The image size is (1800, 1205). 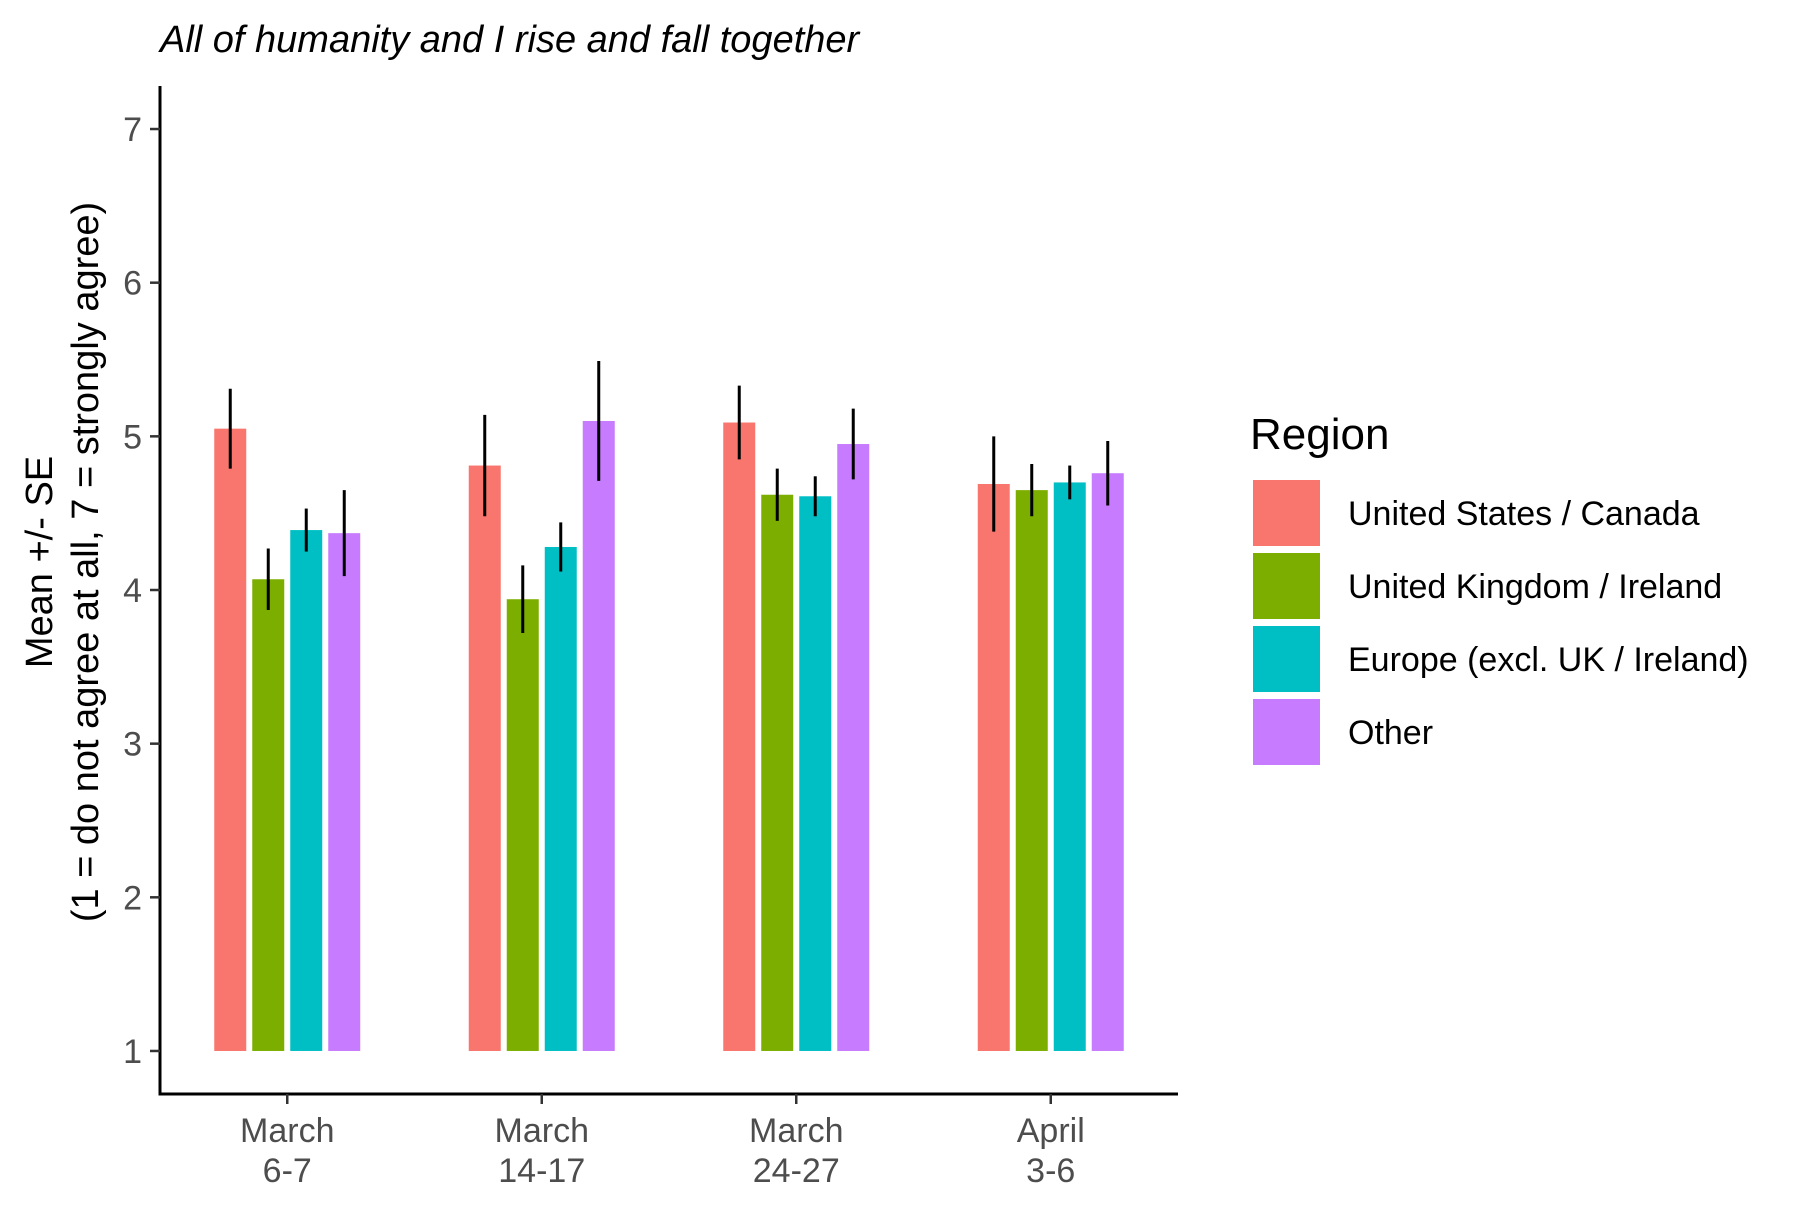 I want to click on legend-label-2: United Kingdom / Ireland, so click(x=1535, y=587).